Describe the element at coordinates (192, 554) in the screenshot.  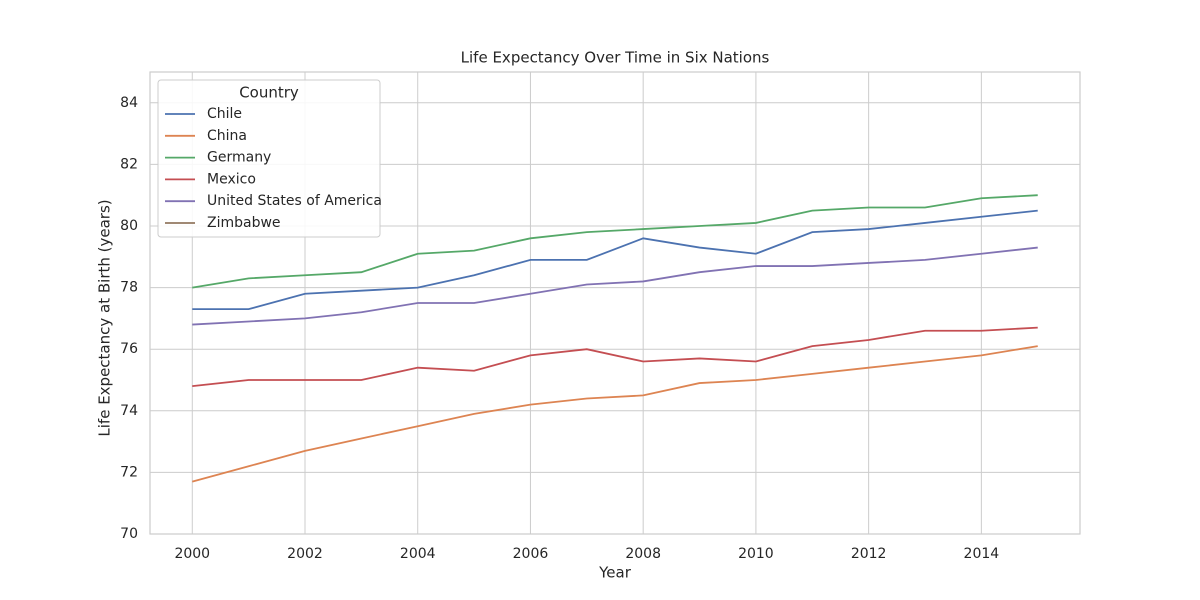
I see `x-tick-label: 2000` at that location.